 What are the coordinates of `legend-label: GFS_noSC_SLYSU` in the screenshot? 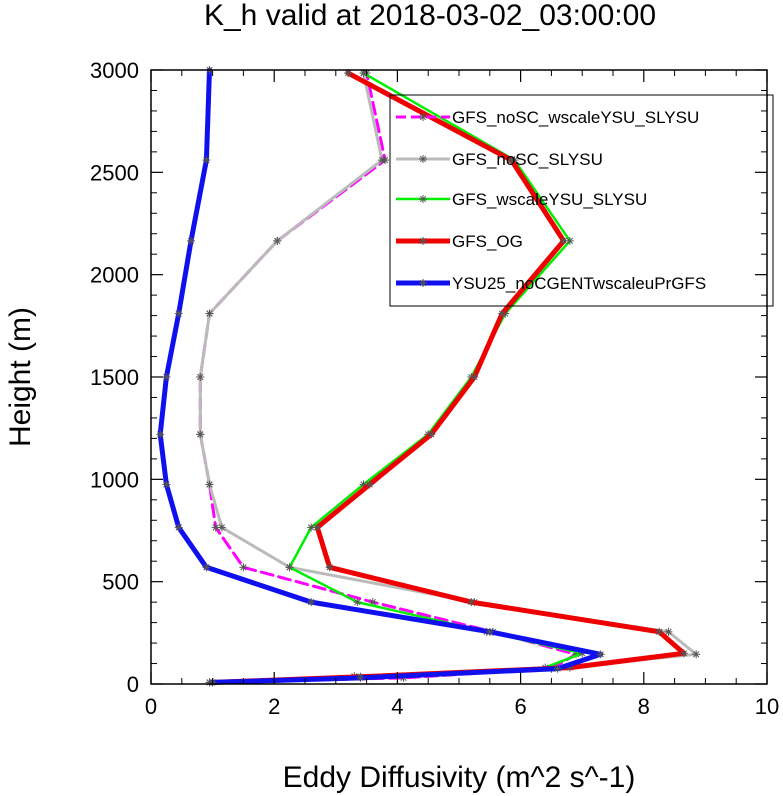 It's located at (527, 159).